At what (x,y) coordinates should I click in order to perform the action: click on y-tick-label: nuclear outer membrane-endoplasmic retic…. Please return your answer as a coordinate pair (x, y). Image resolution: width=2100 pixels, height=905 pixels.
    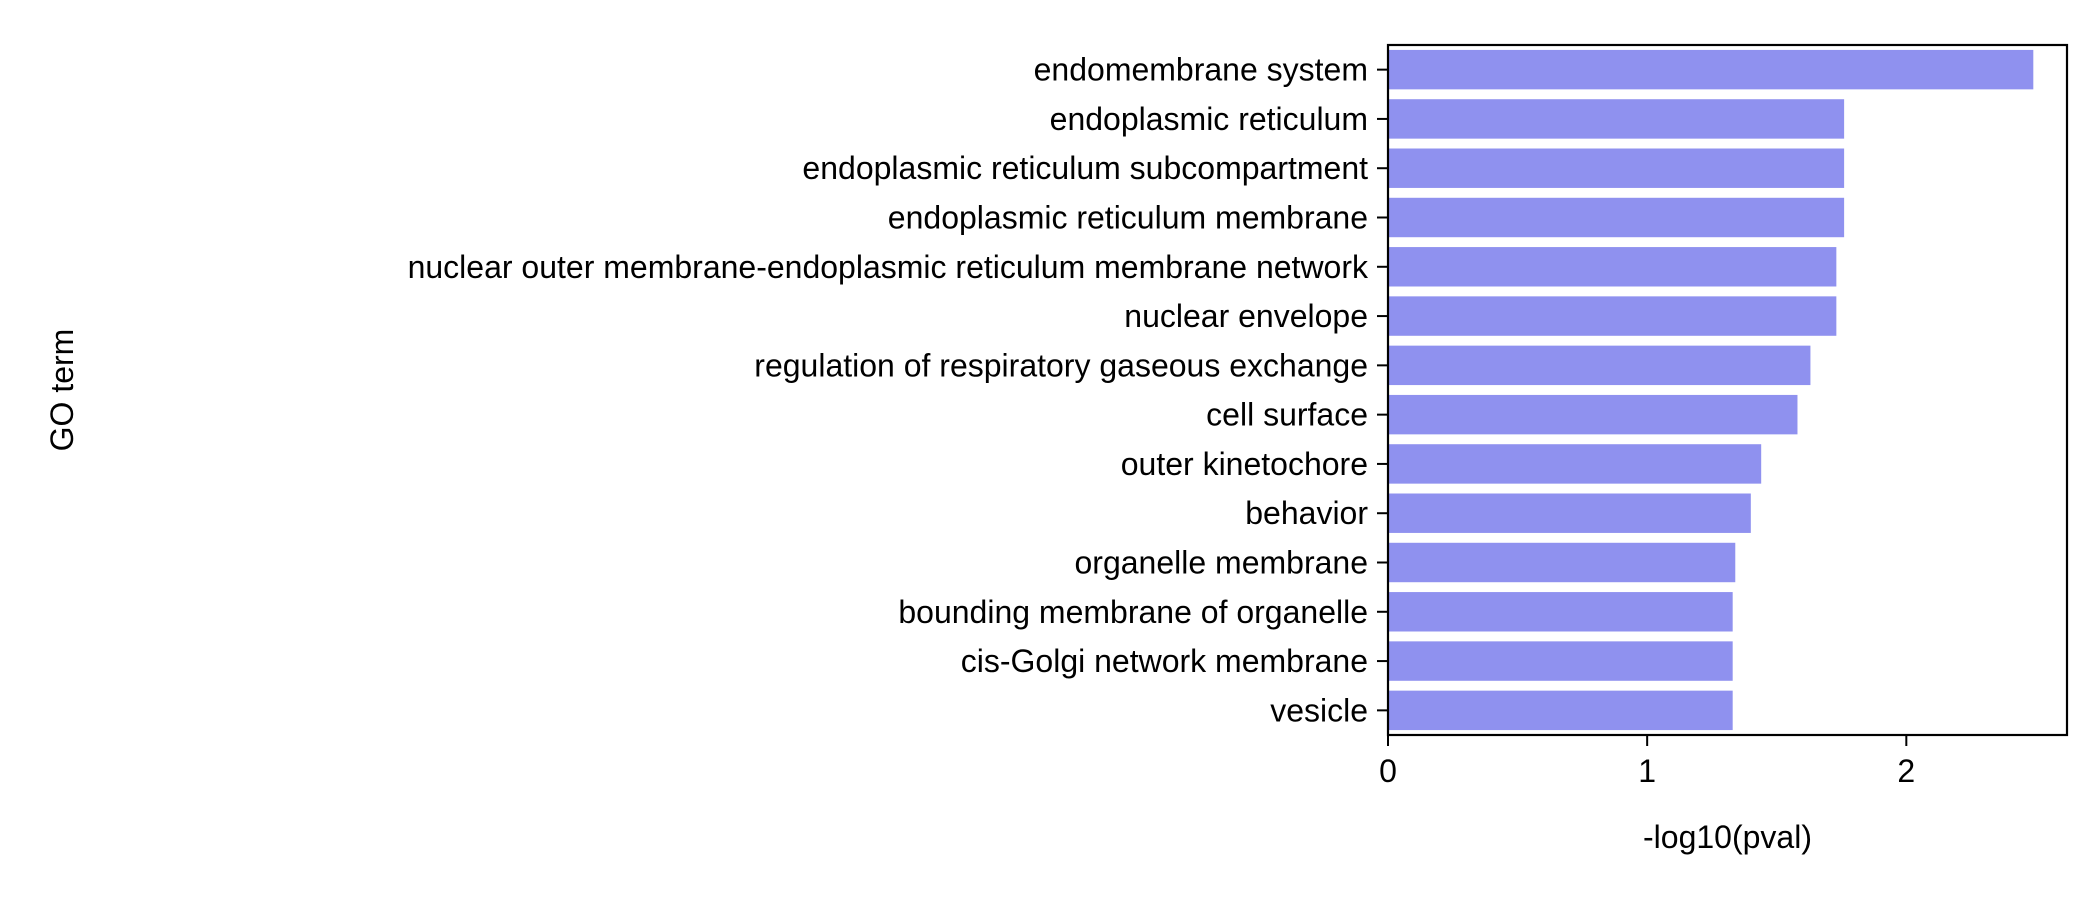
    Looking at the image, I should click on (888, 267).